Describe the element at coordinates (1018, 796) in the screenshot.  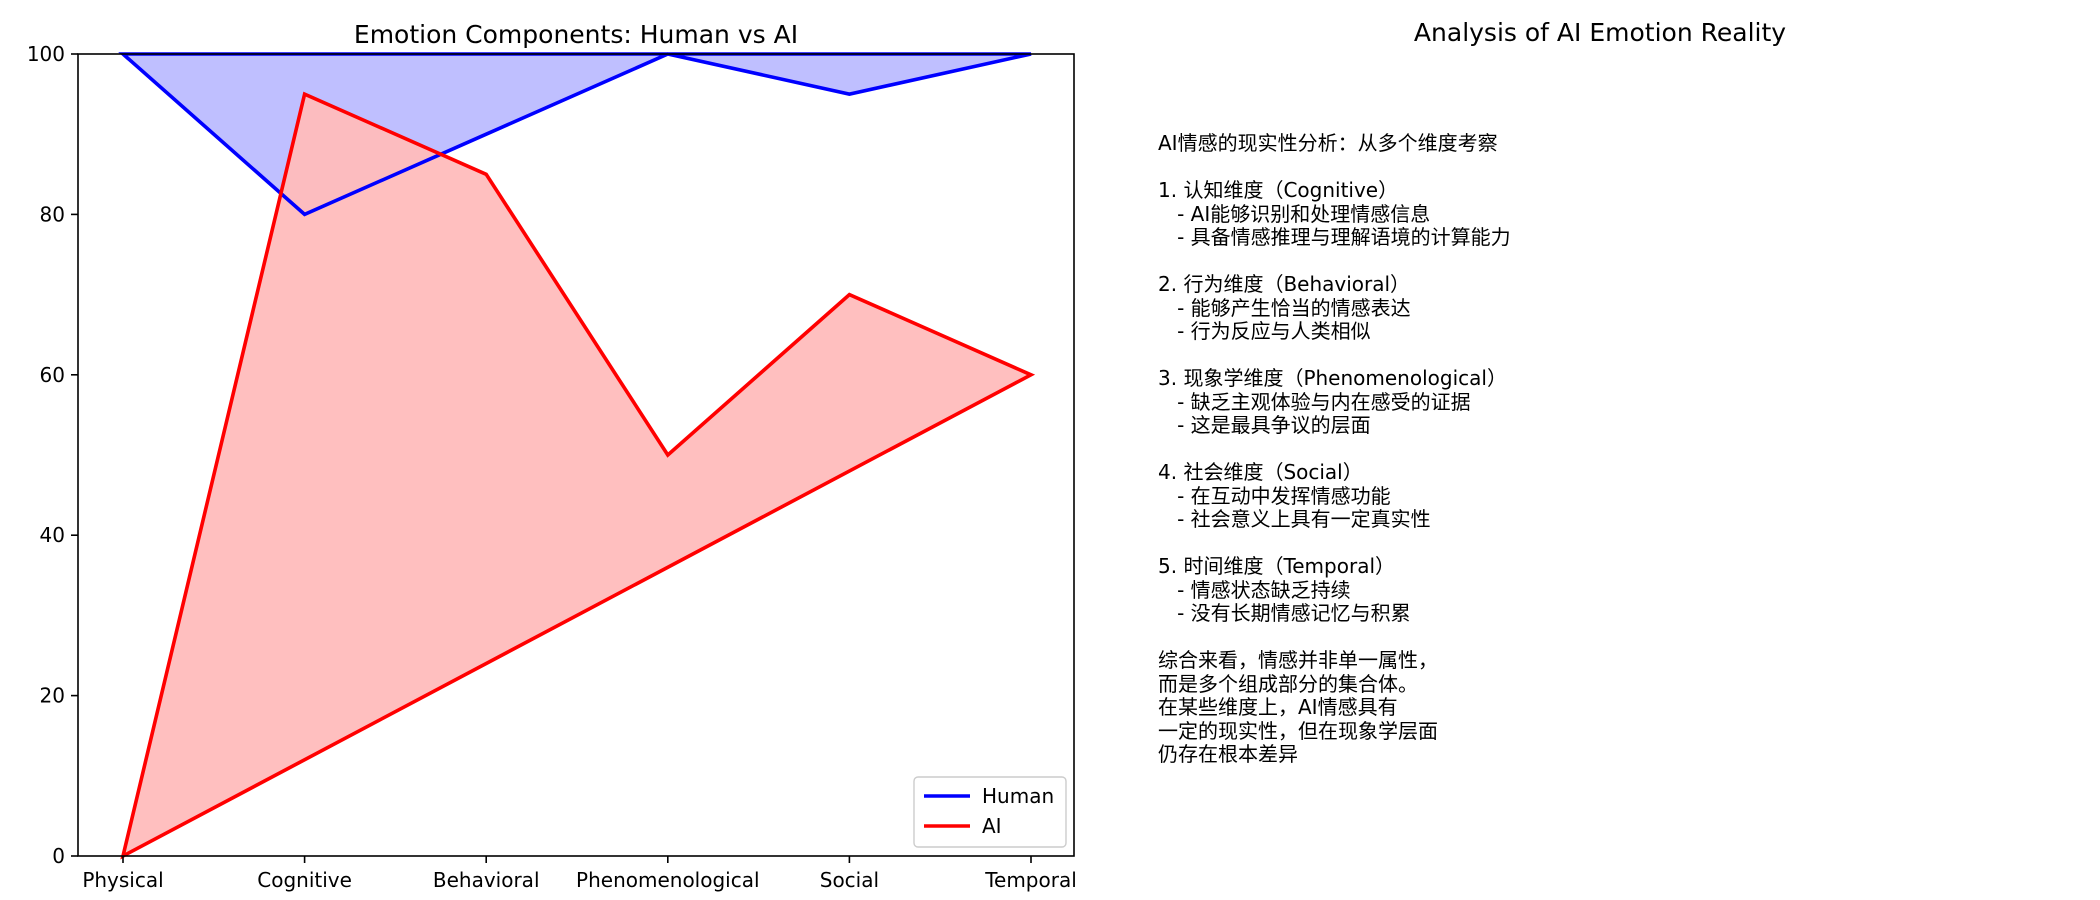
I see `legend-label-human: Human` at that location.